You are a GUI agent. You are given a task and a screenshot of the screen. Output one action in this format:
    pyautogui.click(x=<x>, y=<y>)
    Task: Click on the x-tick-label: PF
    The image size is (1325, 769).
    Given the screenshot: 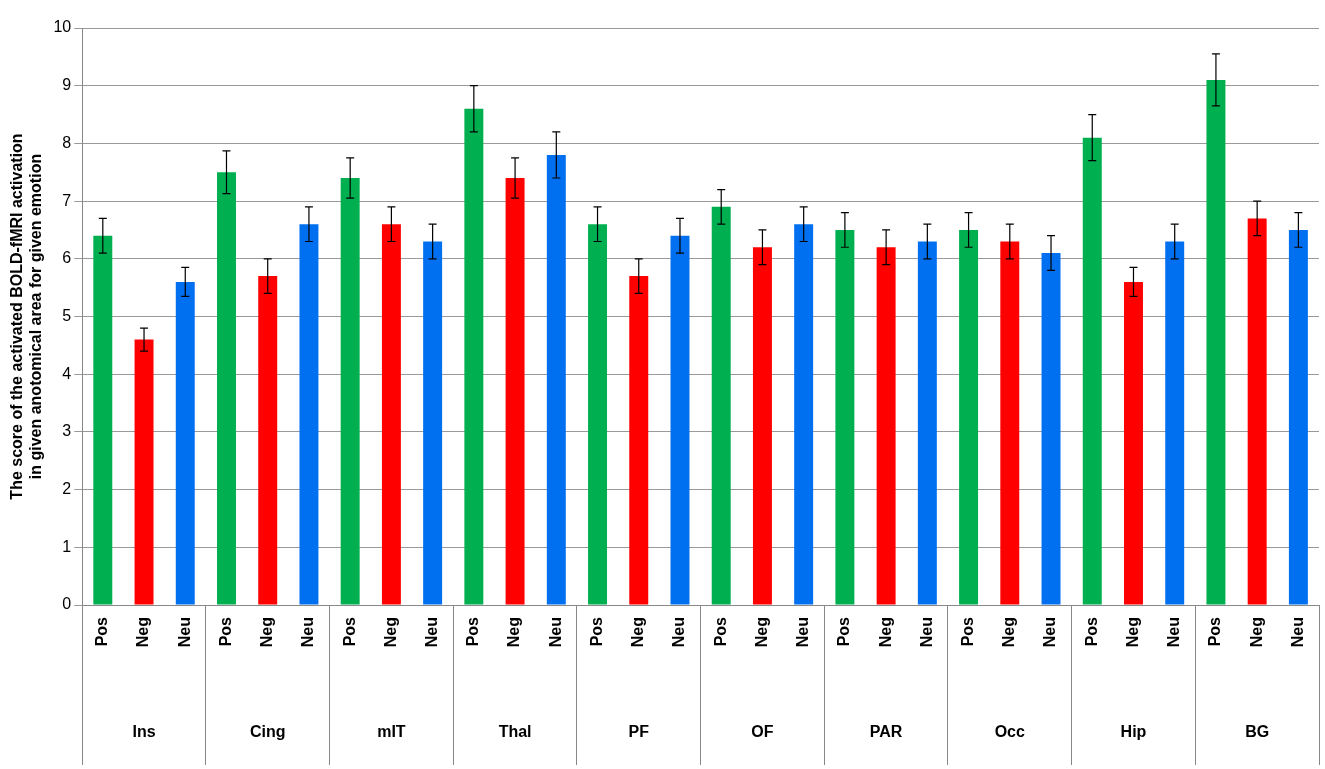 What is the action you would take?
    pyautogui.click(x=639, y=732)
    